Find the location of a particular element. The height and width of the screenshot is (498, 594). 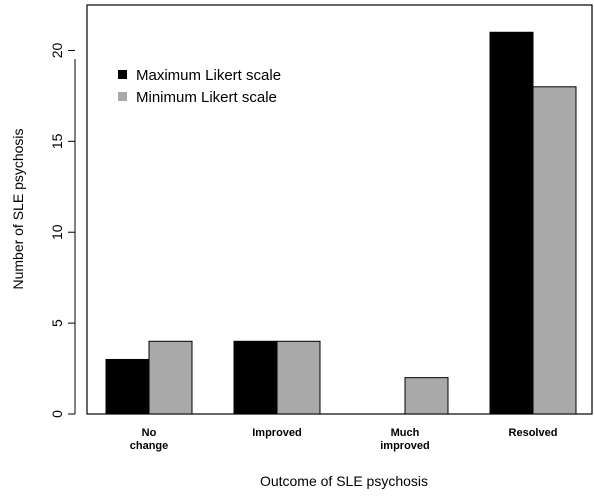

x-category-label: Resolved is located at coordinates (533, 433).